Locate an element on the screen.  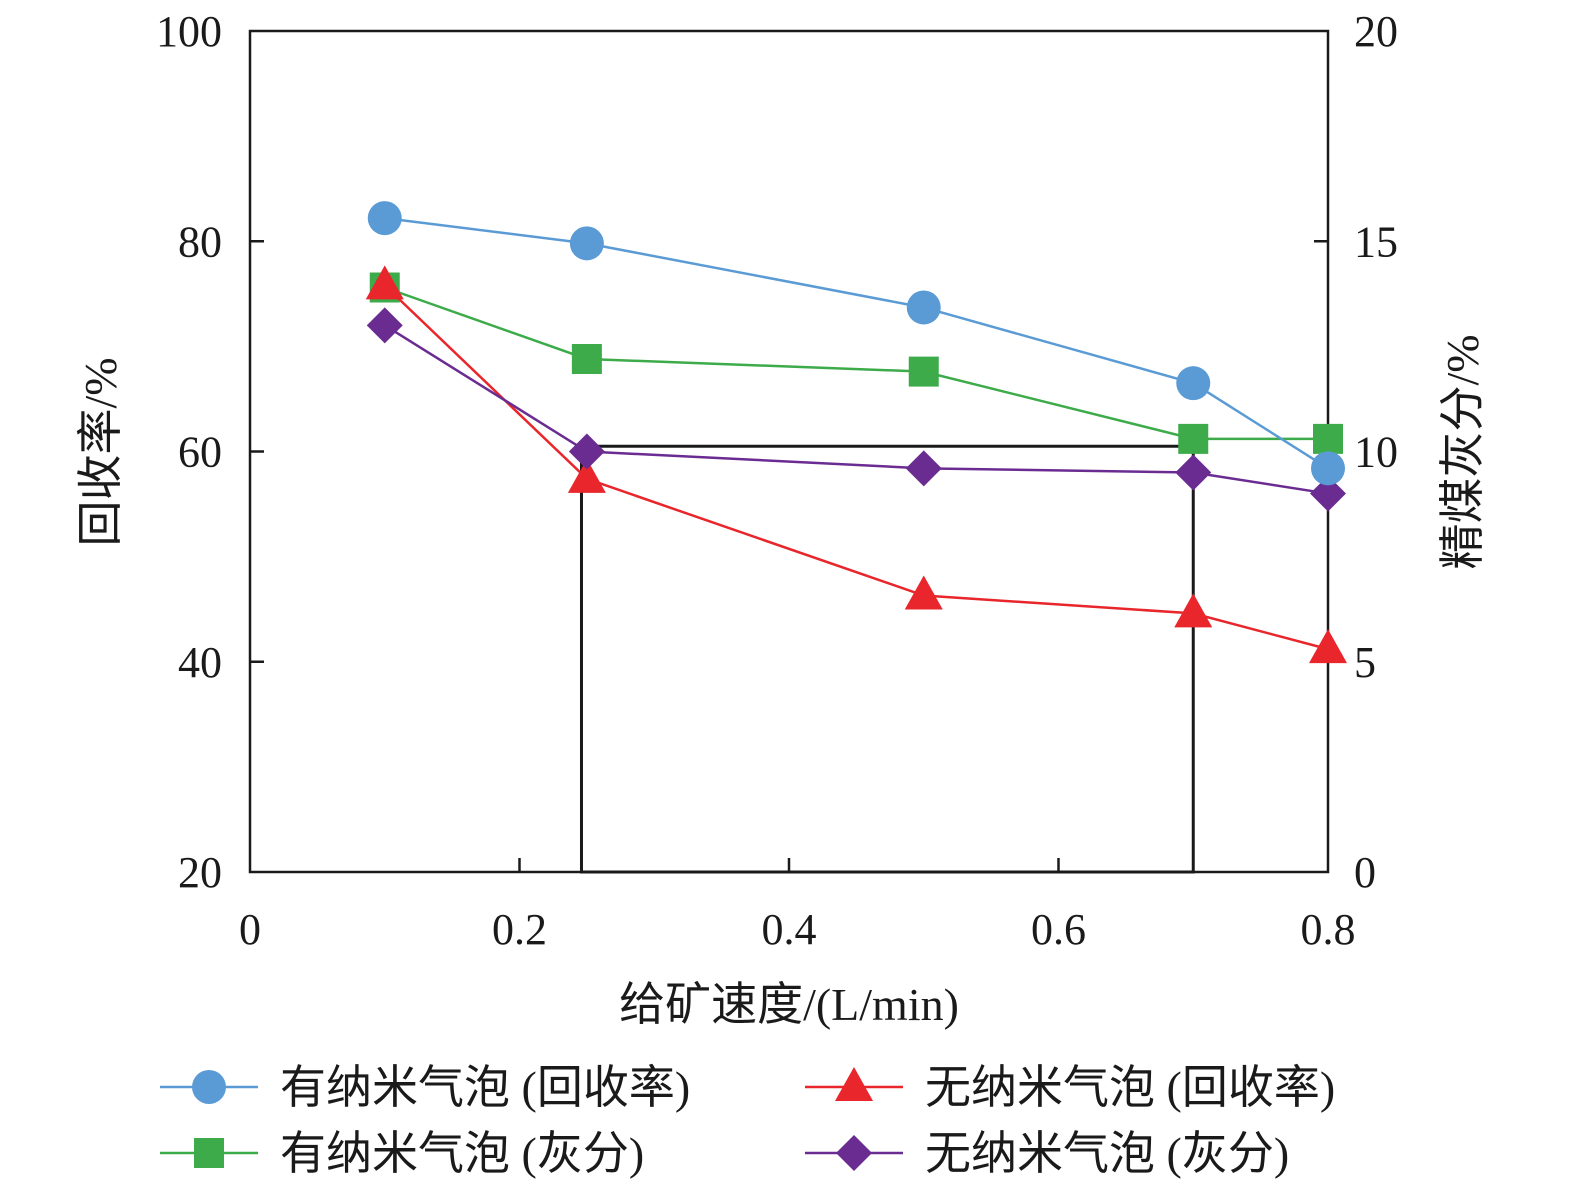
y-right-tick-label: 15 is located at coordinates (1376, 241).